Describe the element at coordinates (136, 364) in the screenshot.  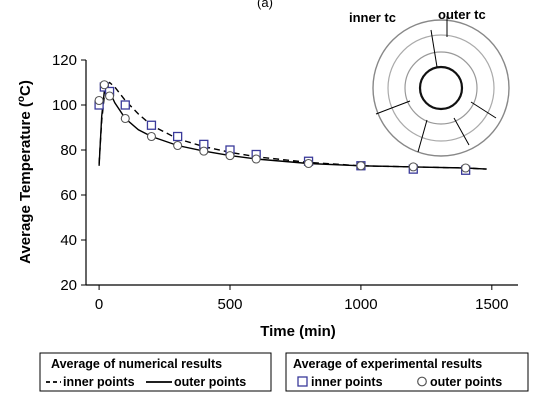
I see `legend-numerical-title: Average of numerical results` at that location.